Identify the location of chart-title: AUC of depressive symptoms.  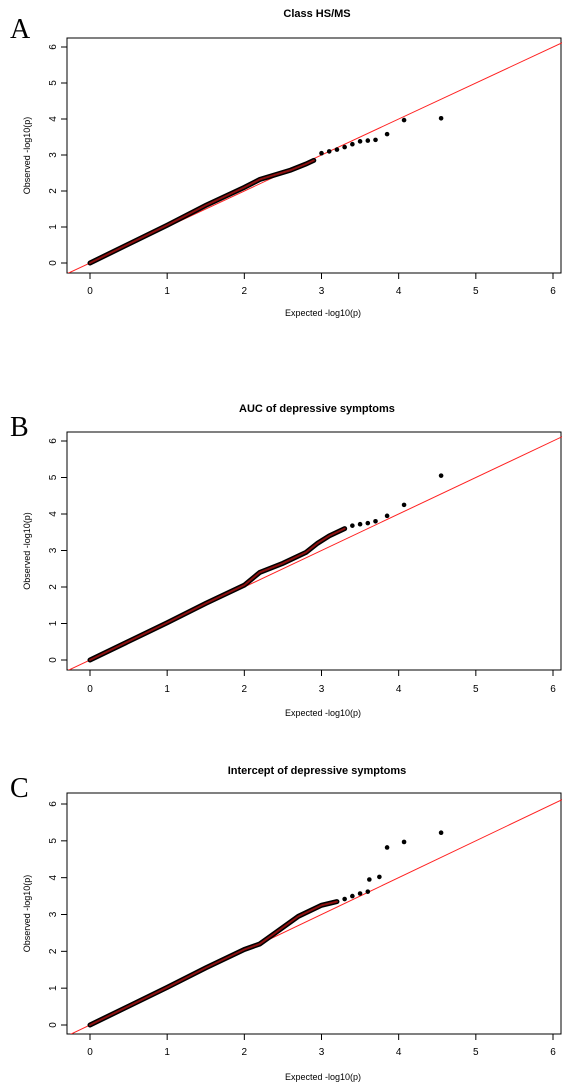
(317, 409).